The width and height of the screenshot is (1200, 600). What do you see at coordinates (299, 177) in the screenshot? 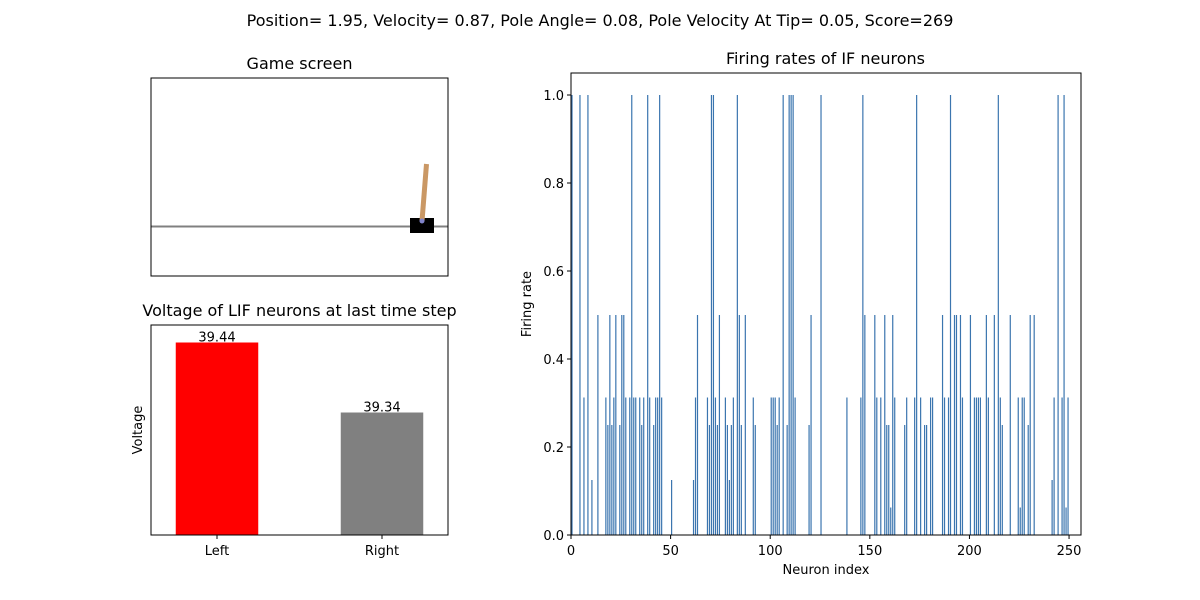
I see `game-screen-frame` at bounding box center [299, 177].